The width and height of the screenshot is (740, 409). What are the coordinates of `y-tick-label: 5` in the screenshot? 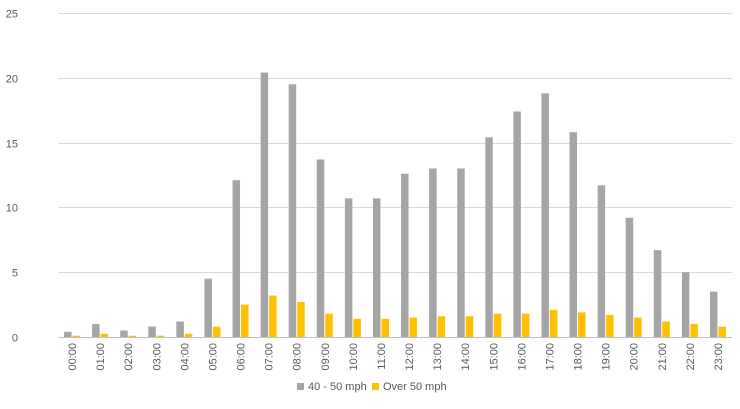 It's located at (15, 274).